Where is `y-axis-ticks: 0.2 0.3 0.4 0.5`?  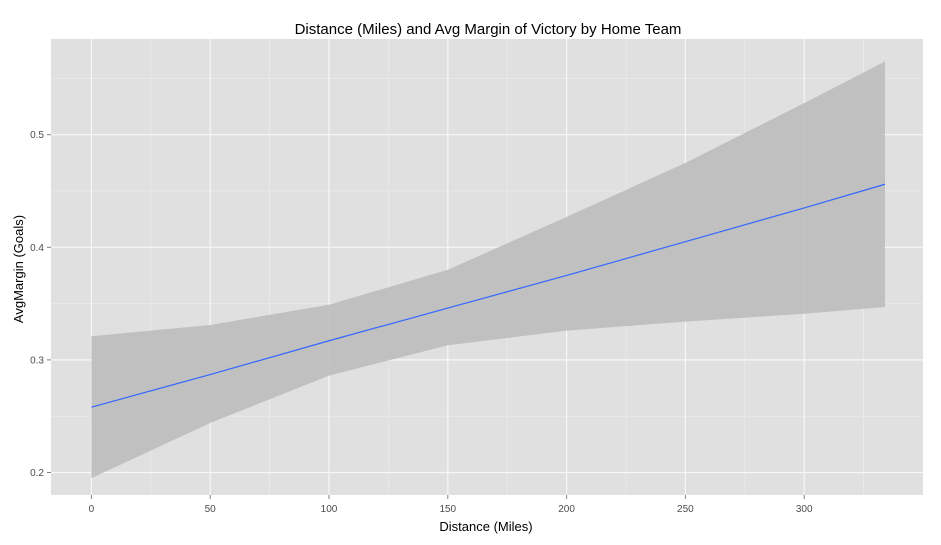 y-axis-ticks: 0.2 0.3 0.4 0.5 is located at coordinates (40, 304).